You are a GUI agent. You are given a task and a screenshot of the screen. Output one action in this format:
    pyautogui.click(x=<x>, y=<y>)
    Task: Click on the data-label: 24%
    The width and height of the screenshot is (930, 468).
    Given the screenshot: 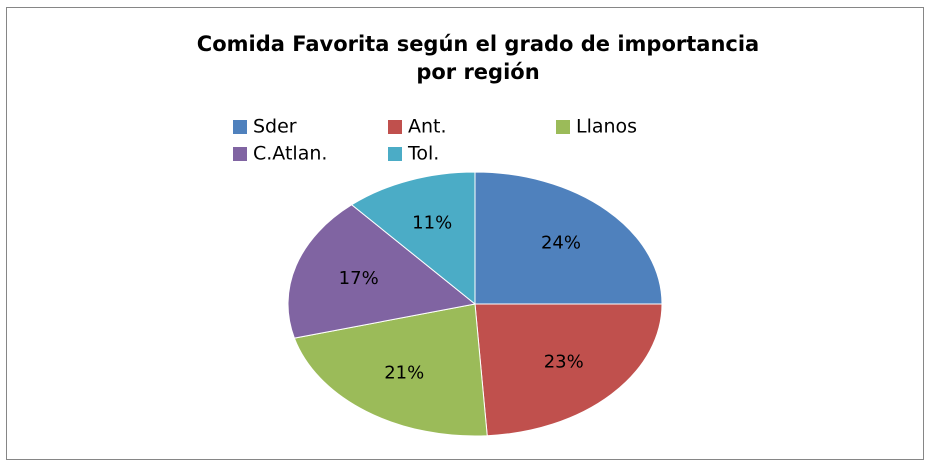 What is the action you would take?
    pyautogui.click(x=561, y=242)
    